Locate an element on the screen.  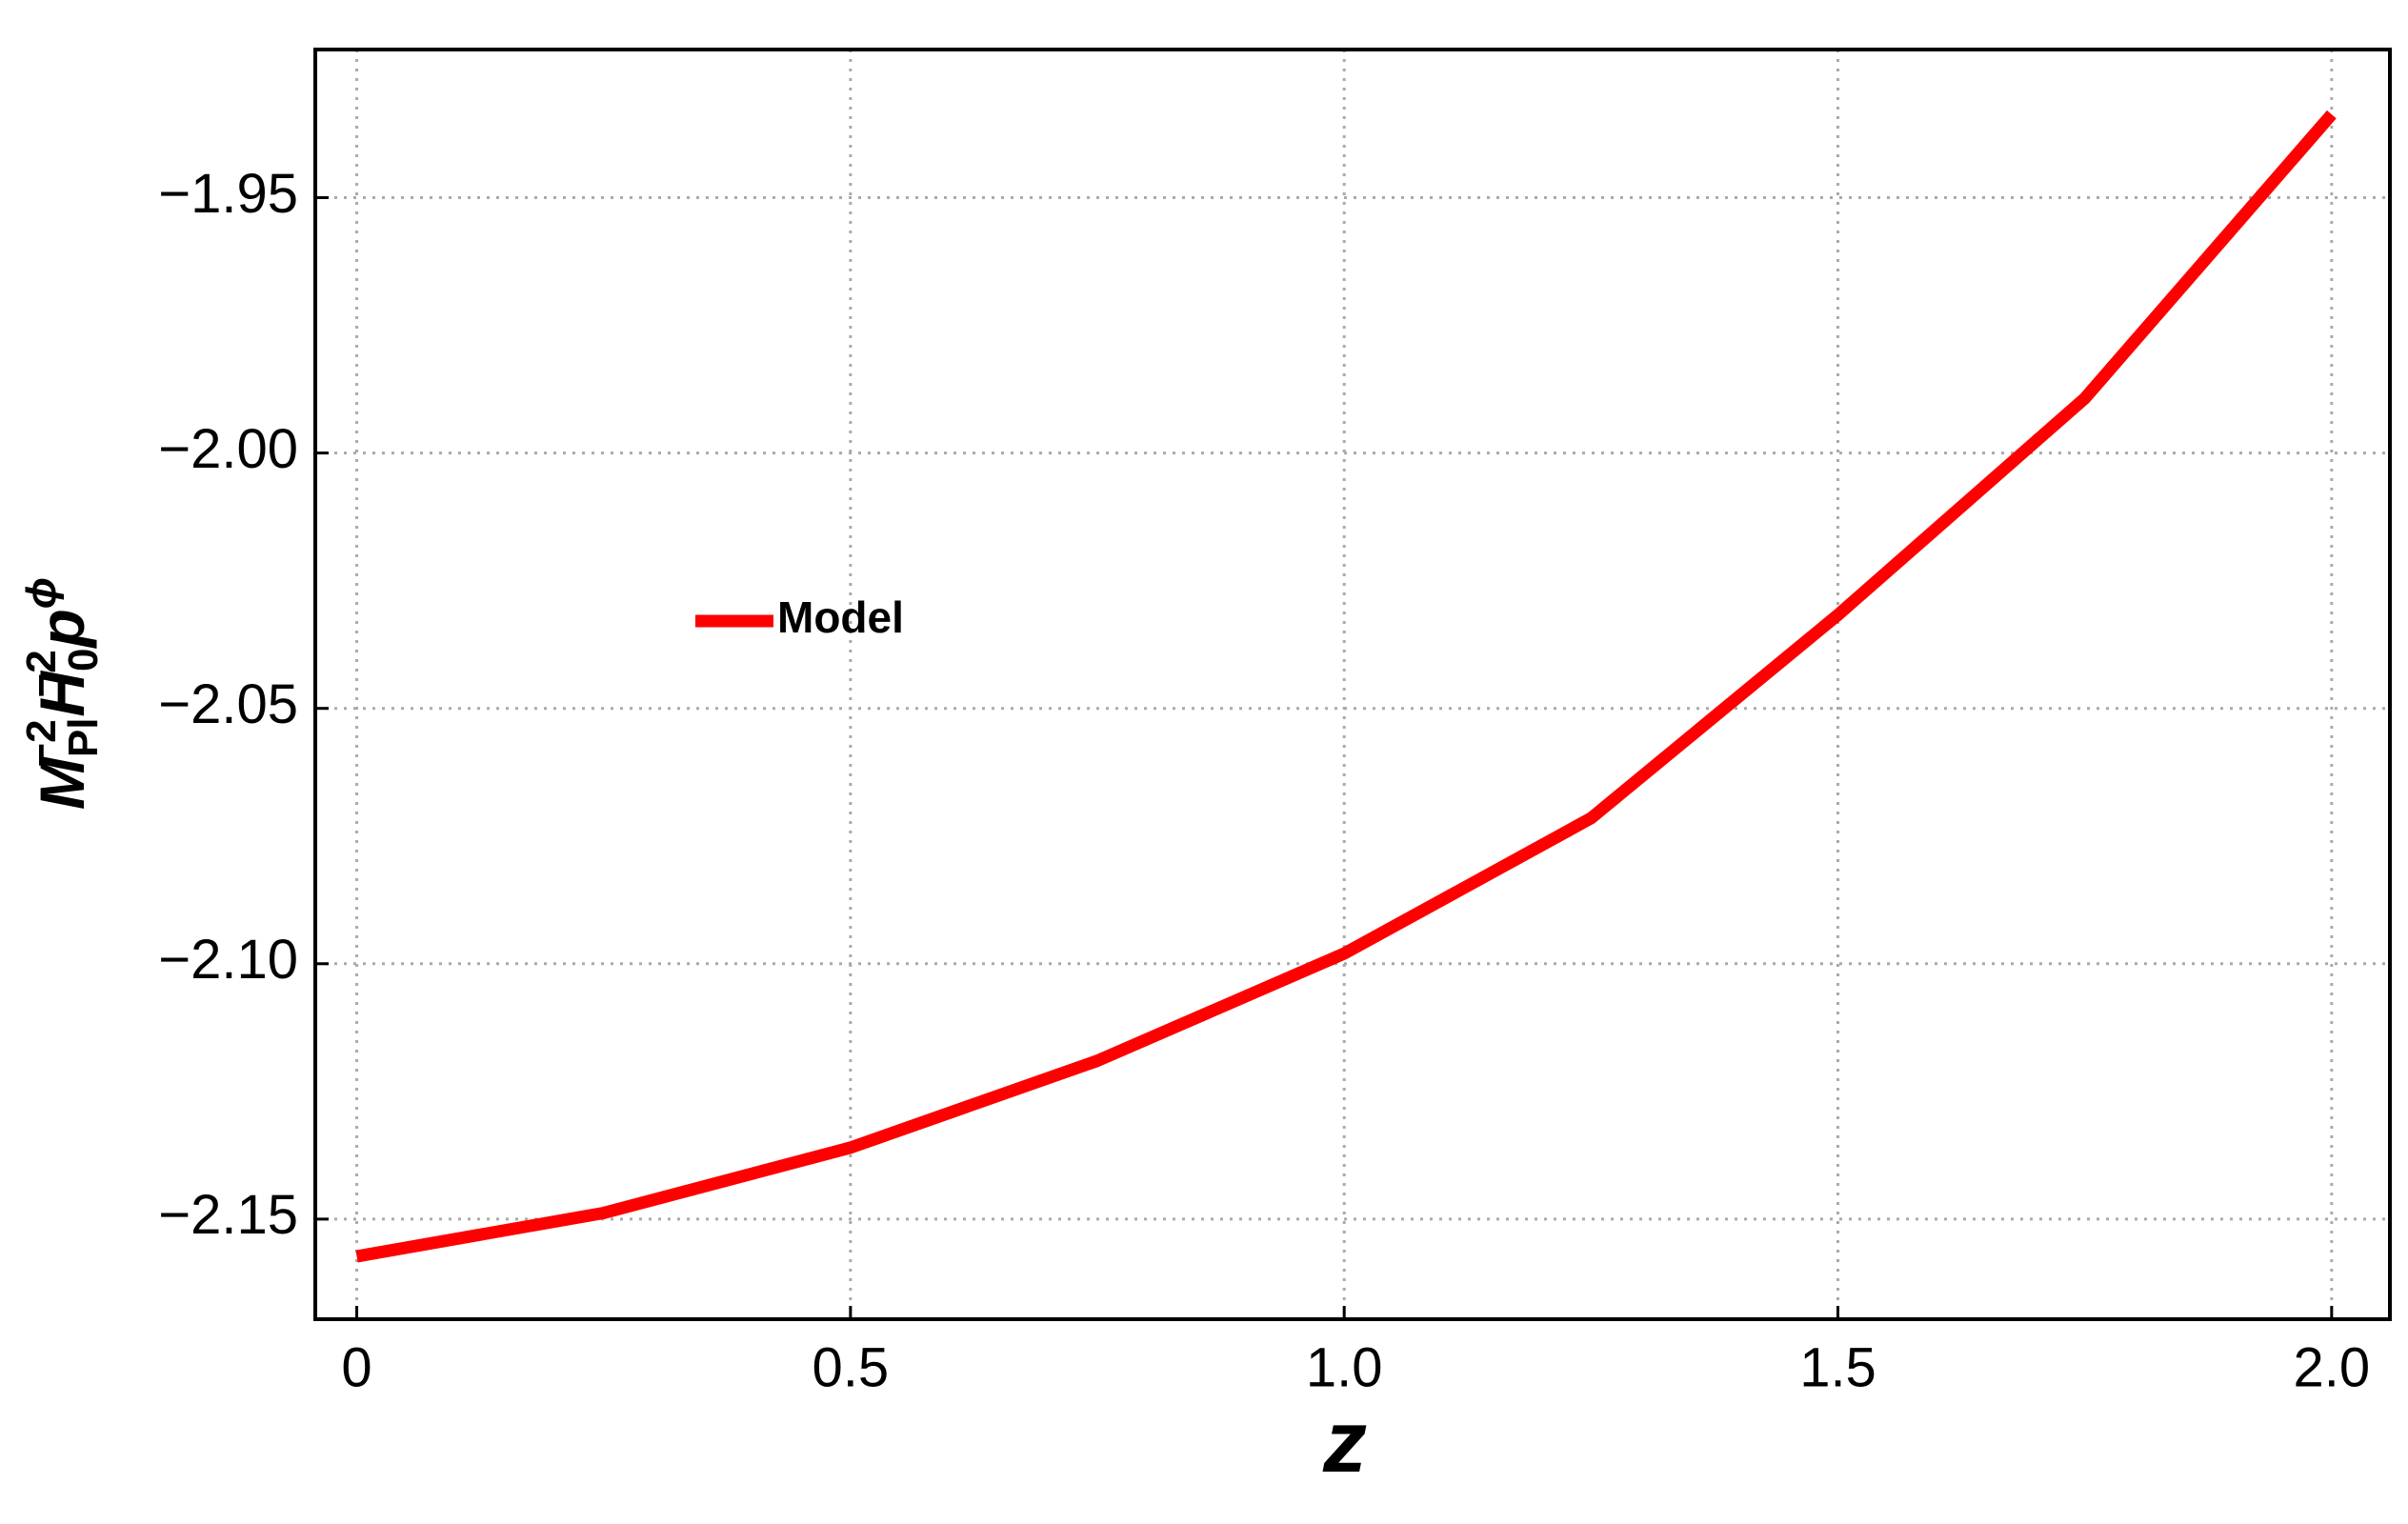
x-axis-label: z is located at coordinates (1344, 1442).